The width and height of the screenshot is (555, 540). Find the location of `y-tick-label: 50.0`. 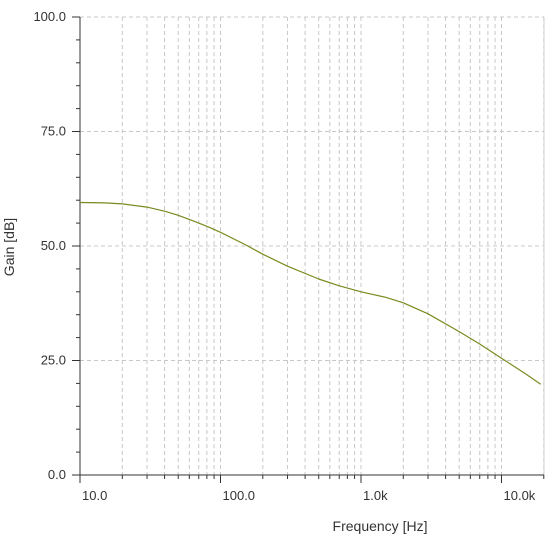

y-tick-label: 50.0 is located at coordinates (53, 245).